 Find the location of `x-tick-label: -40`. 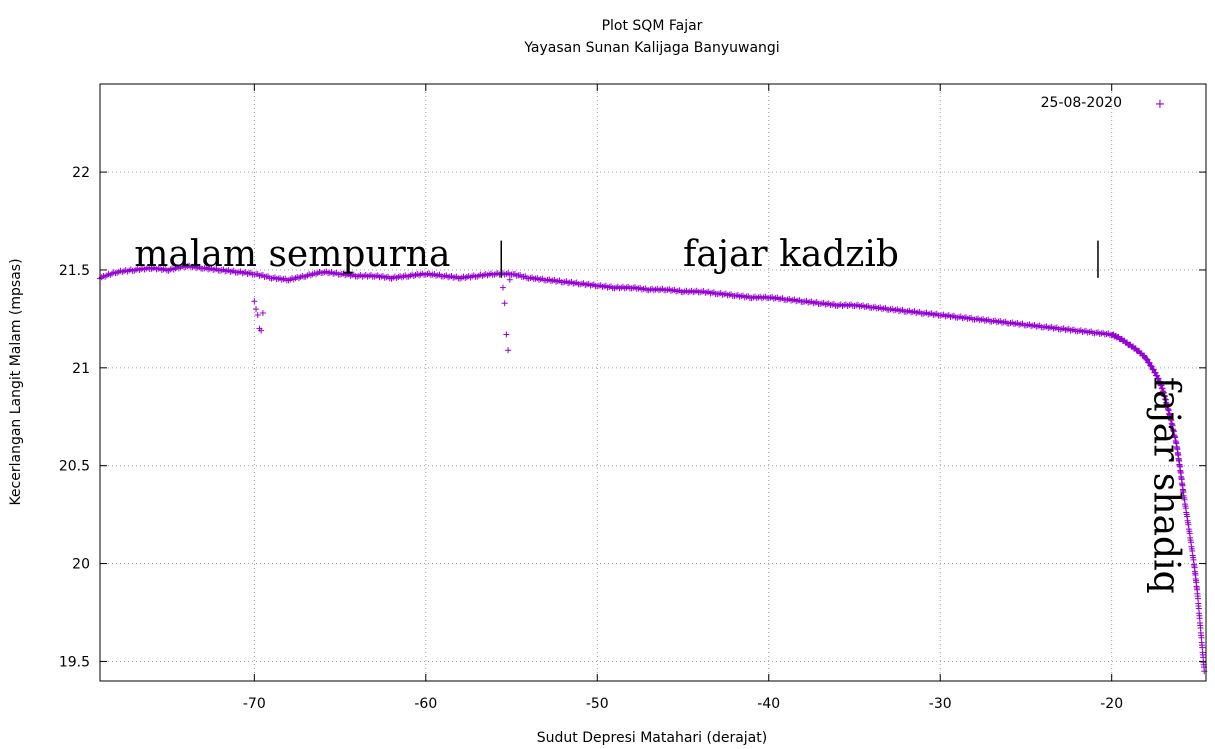

x-tick-label: -40 is located at coordinates (768, 704).